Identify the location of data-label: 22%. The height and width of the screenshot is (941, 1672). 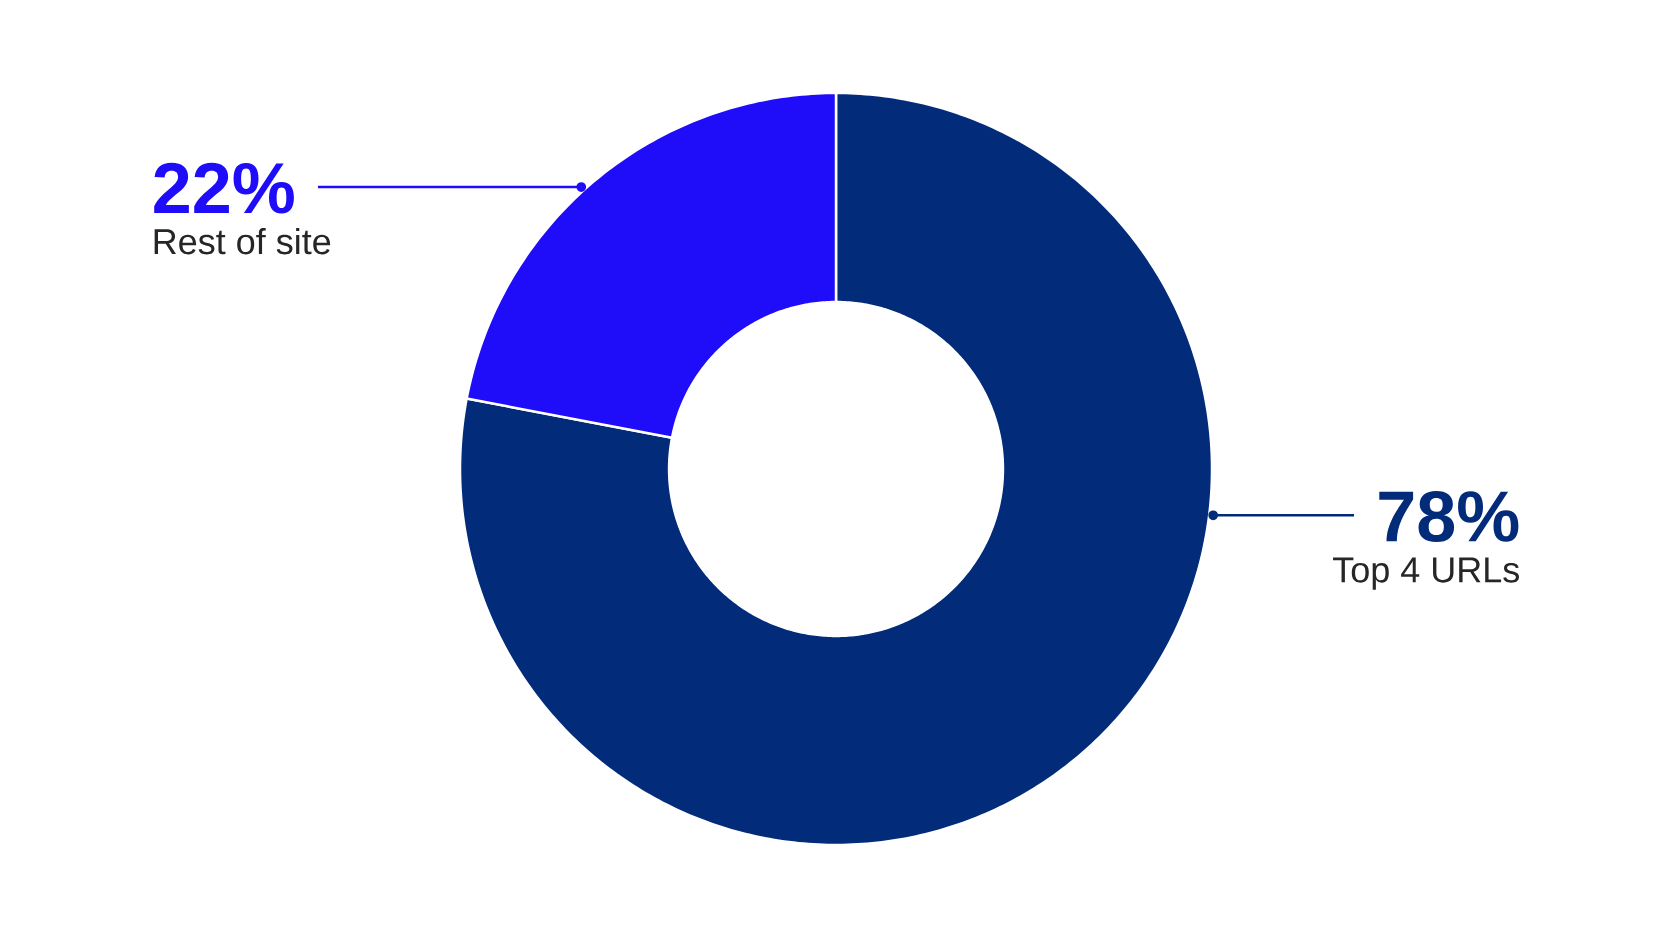
(224, 188).